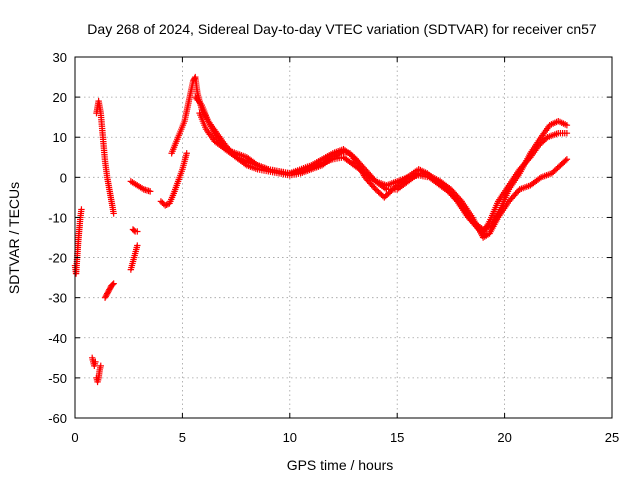 The image size is (640, 480). What do you see at coordinates (290, 437) in the screenshot?
I see `x-tick-label: 10` at bounding box center [290, 437].